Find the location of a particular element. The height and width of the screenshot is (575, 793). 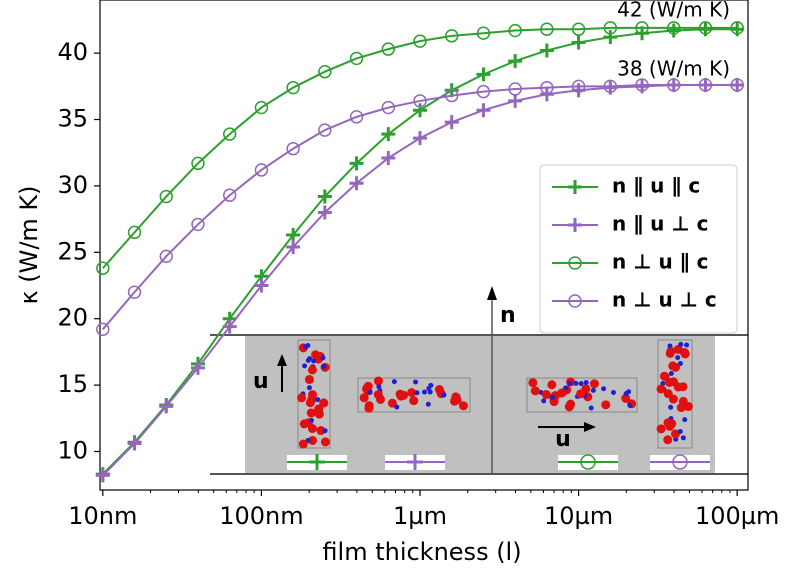

y-tick-label: 35 is located at coordinates (72, 119).